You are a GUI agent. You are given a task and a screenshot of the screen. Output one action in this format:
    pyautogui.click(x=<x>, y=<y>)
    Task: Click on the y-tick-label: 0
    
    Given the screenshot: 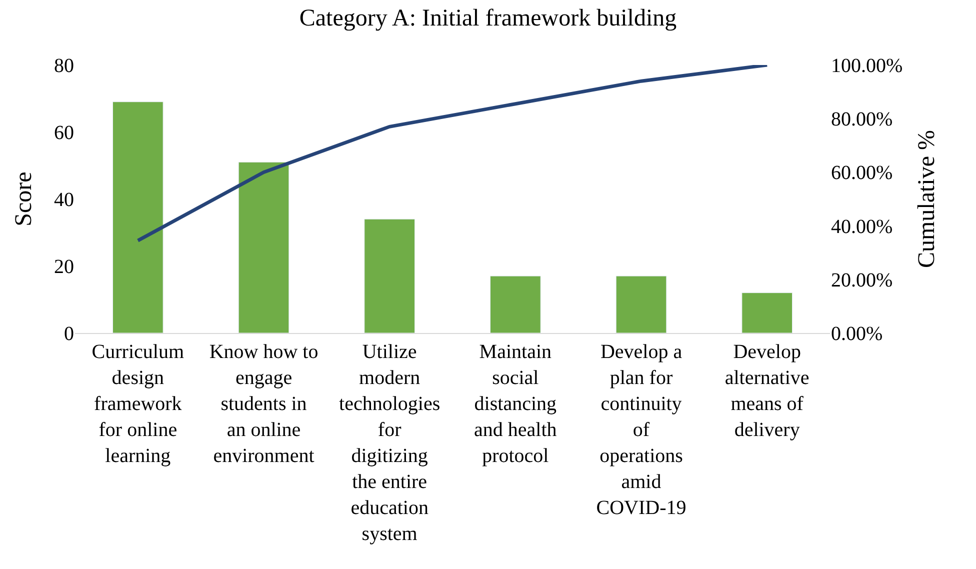 What is the action you would take?
    pyautogui.click(x=69, y=334)
    